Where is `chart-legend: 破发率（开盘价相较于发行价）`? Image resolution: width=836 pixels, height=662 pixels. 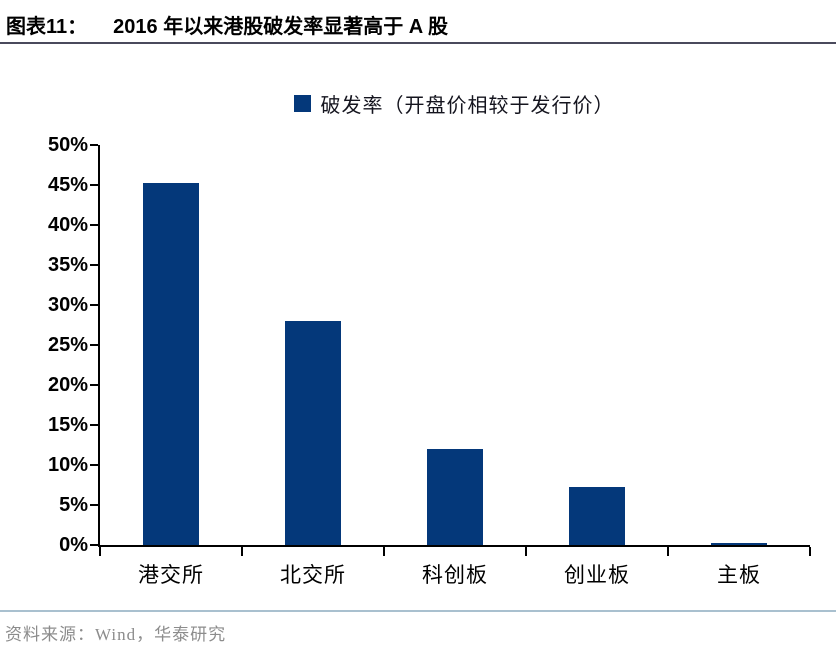
chart-legend: 破发率（开盘价相较于发行价） is located at coordinates (454, 103).